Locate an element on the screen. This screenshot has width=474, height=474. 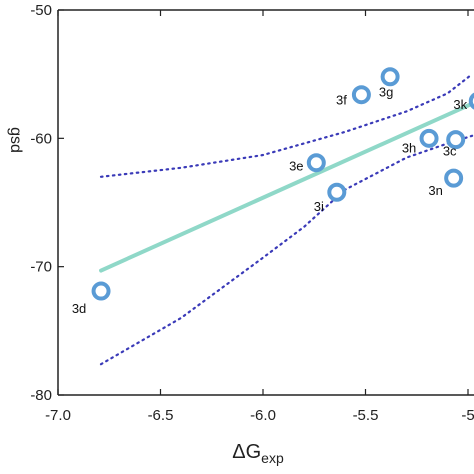
x-axis-label-main: ΔG is located at coordinates (246, 452).